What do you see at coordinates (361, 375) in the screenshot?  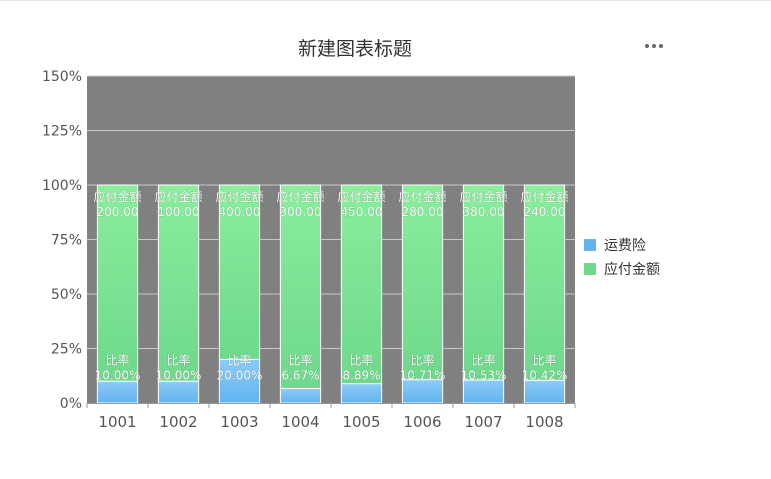 I see `data-label-value: 8.89%` at bounding box center [361, 375].